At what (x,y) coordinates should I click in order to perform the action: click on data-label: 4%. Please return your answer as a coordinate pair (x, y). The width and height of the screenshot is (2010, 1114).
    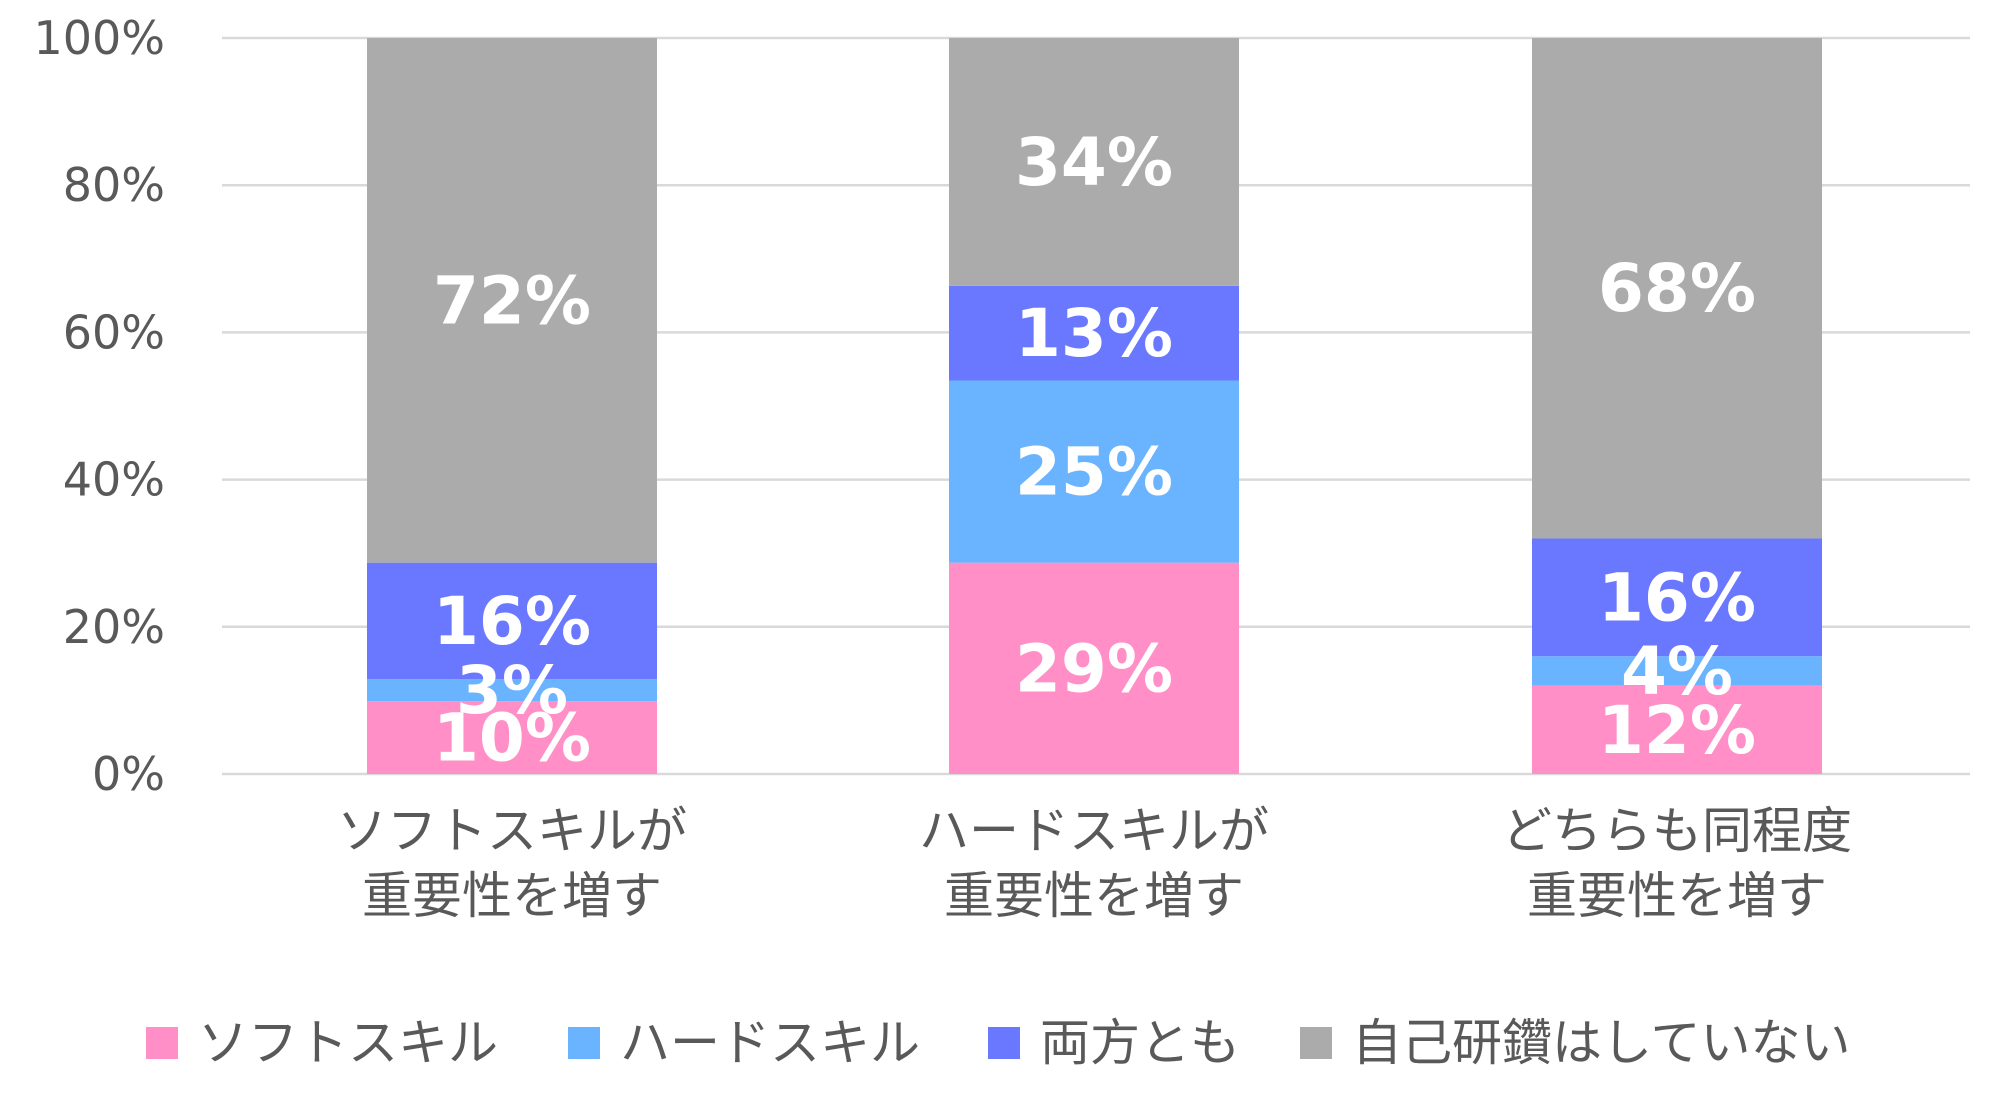
    Looking at the image, I should click on (1677, 671).